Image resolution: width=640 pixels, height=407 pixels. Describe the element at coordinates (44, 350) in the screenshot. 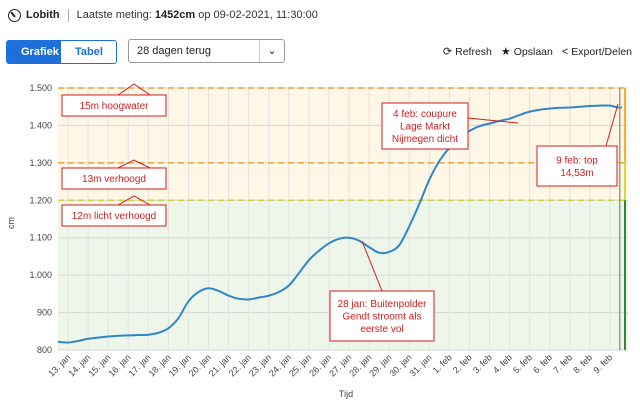

I see `y-tick-label: 800` at that location.